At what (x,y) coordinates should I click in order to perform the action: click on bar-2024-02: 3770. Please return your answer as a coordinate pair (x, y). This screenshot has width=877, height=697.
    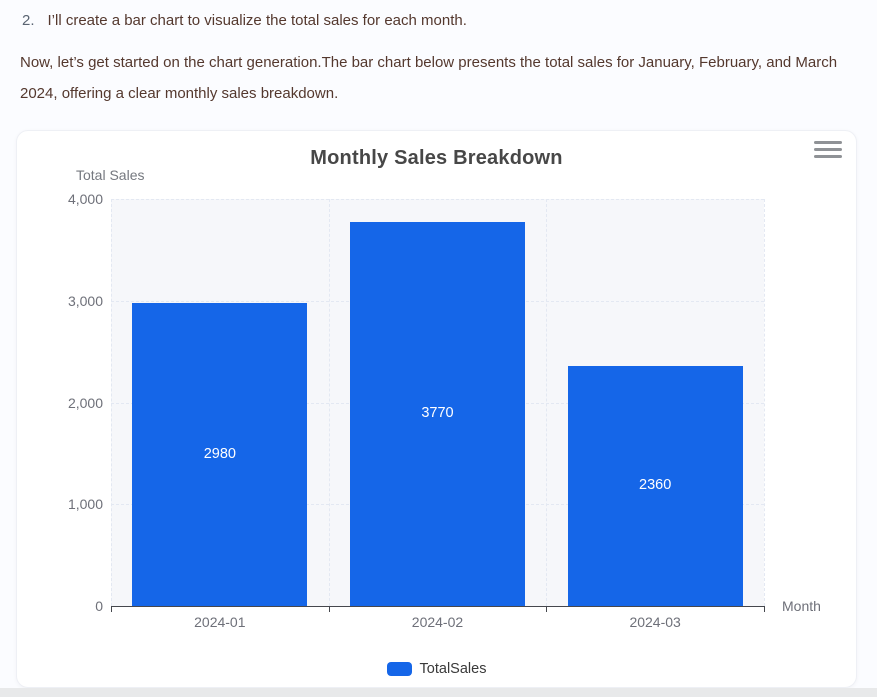
    Looking at the image, I should click on (437, 414).